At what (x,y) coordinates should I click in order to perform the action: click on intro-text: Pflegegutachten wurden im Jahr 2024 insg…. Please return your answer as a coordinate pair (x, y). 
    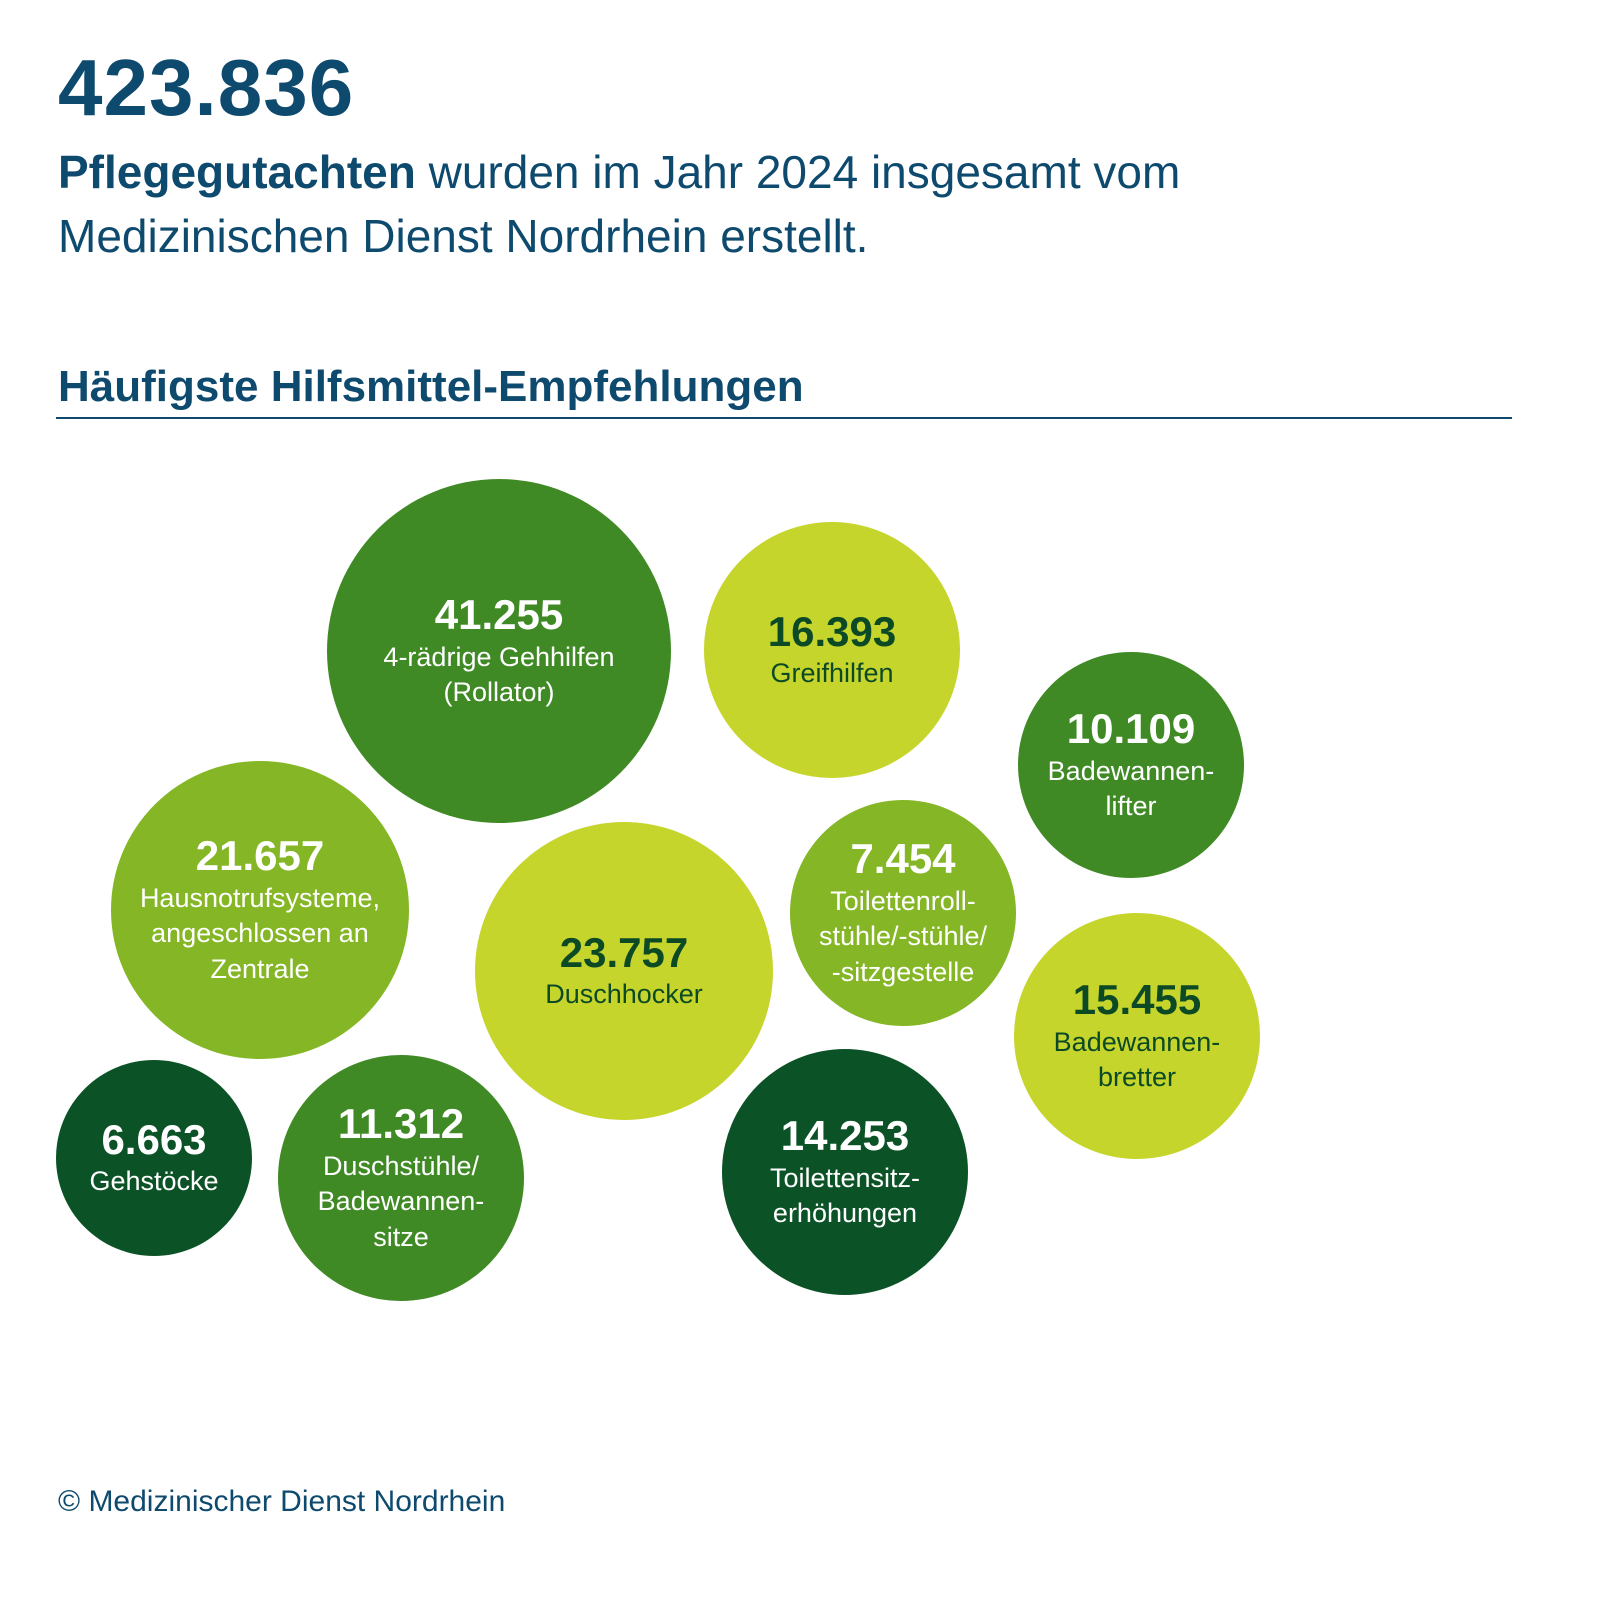
    Looking at the image, I should click on (708, 204).